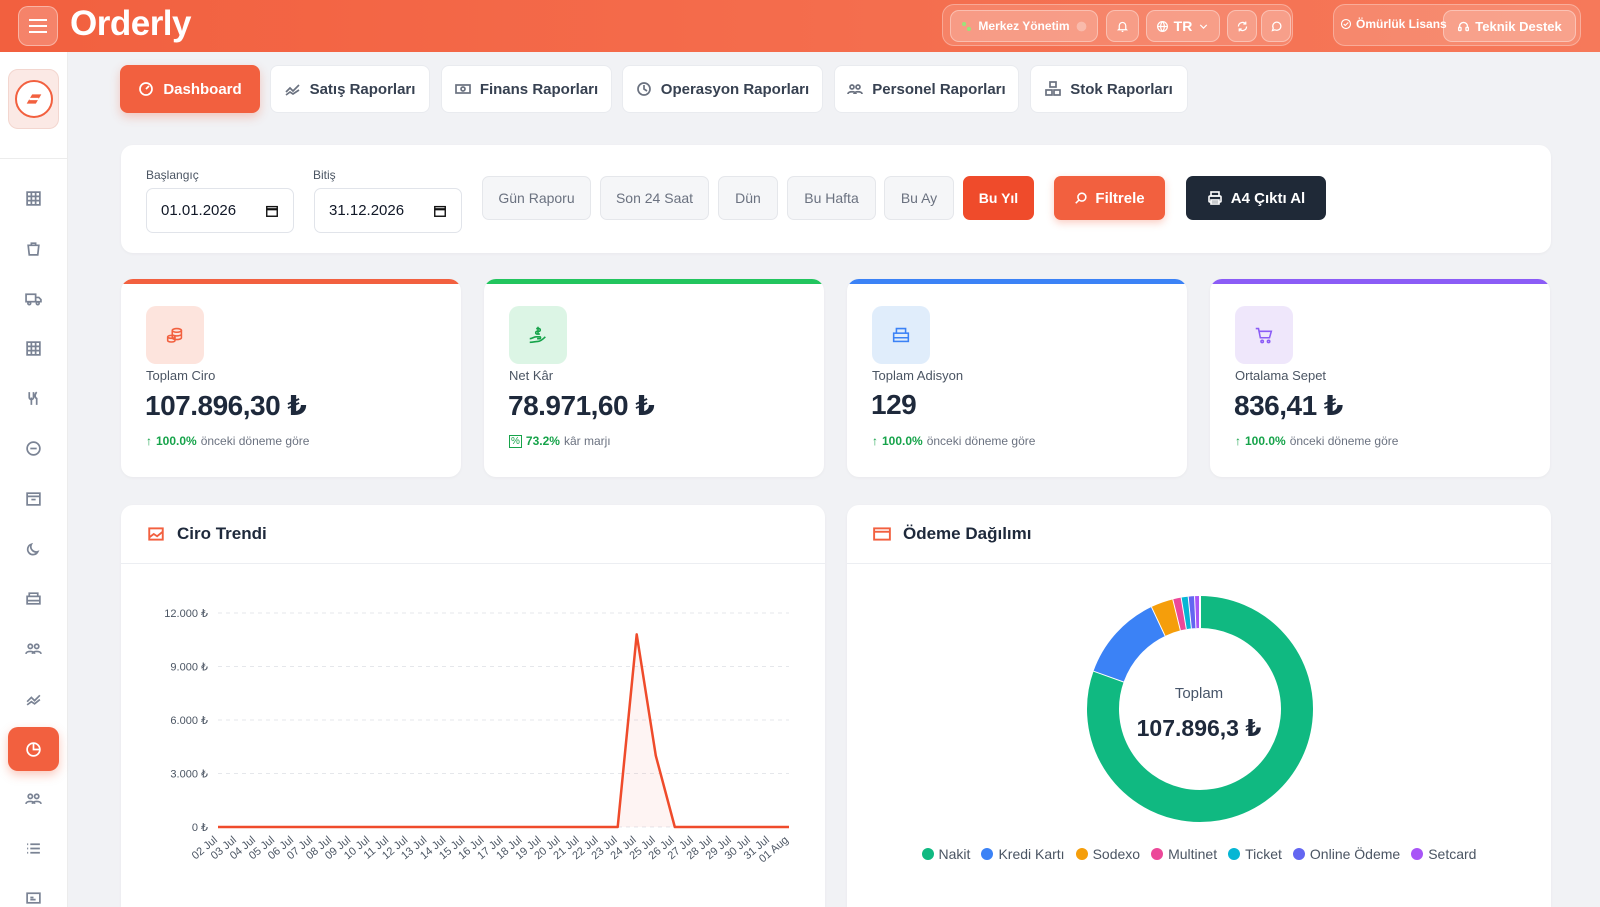  I want to click on sidebar-item-inventory, so click(33, 498).